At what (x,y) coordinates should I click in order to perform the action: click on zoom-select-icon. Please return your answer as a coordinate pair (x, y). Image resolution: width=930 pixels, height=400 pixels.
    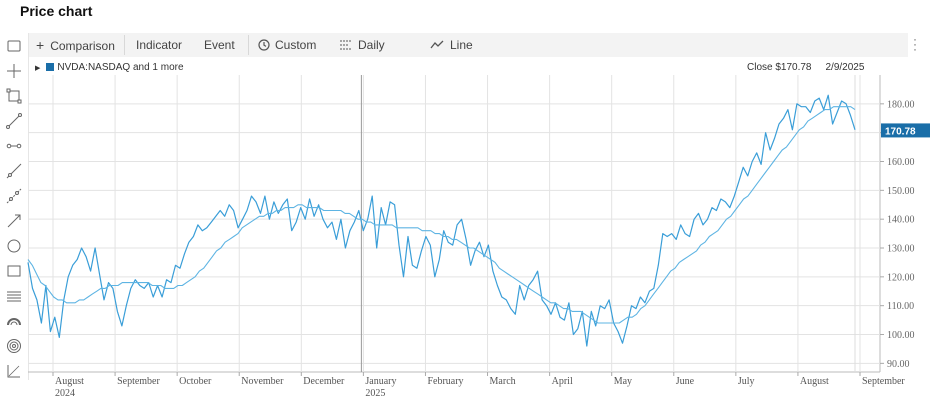
    Looking at the image, I should click on (14, 96).